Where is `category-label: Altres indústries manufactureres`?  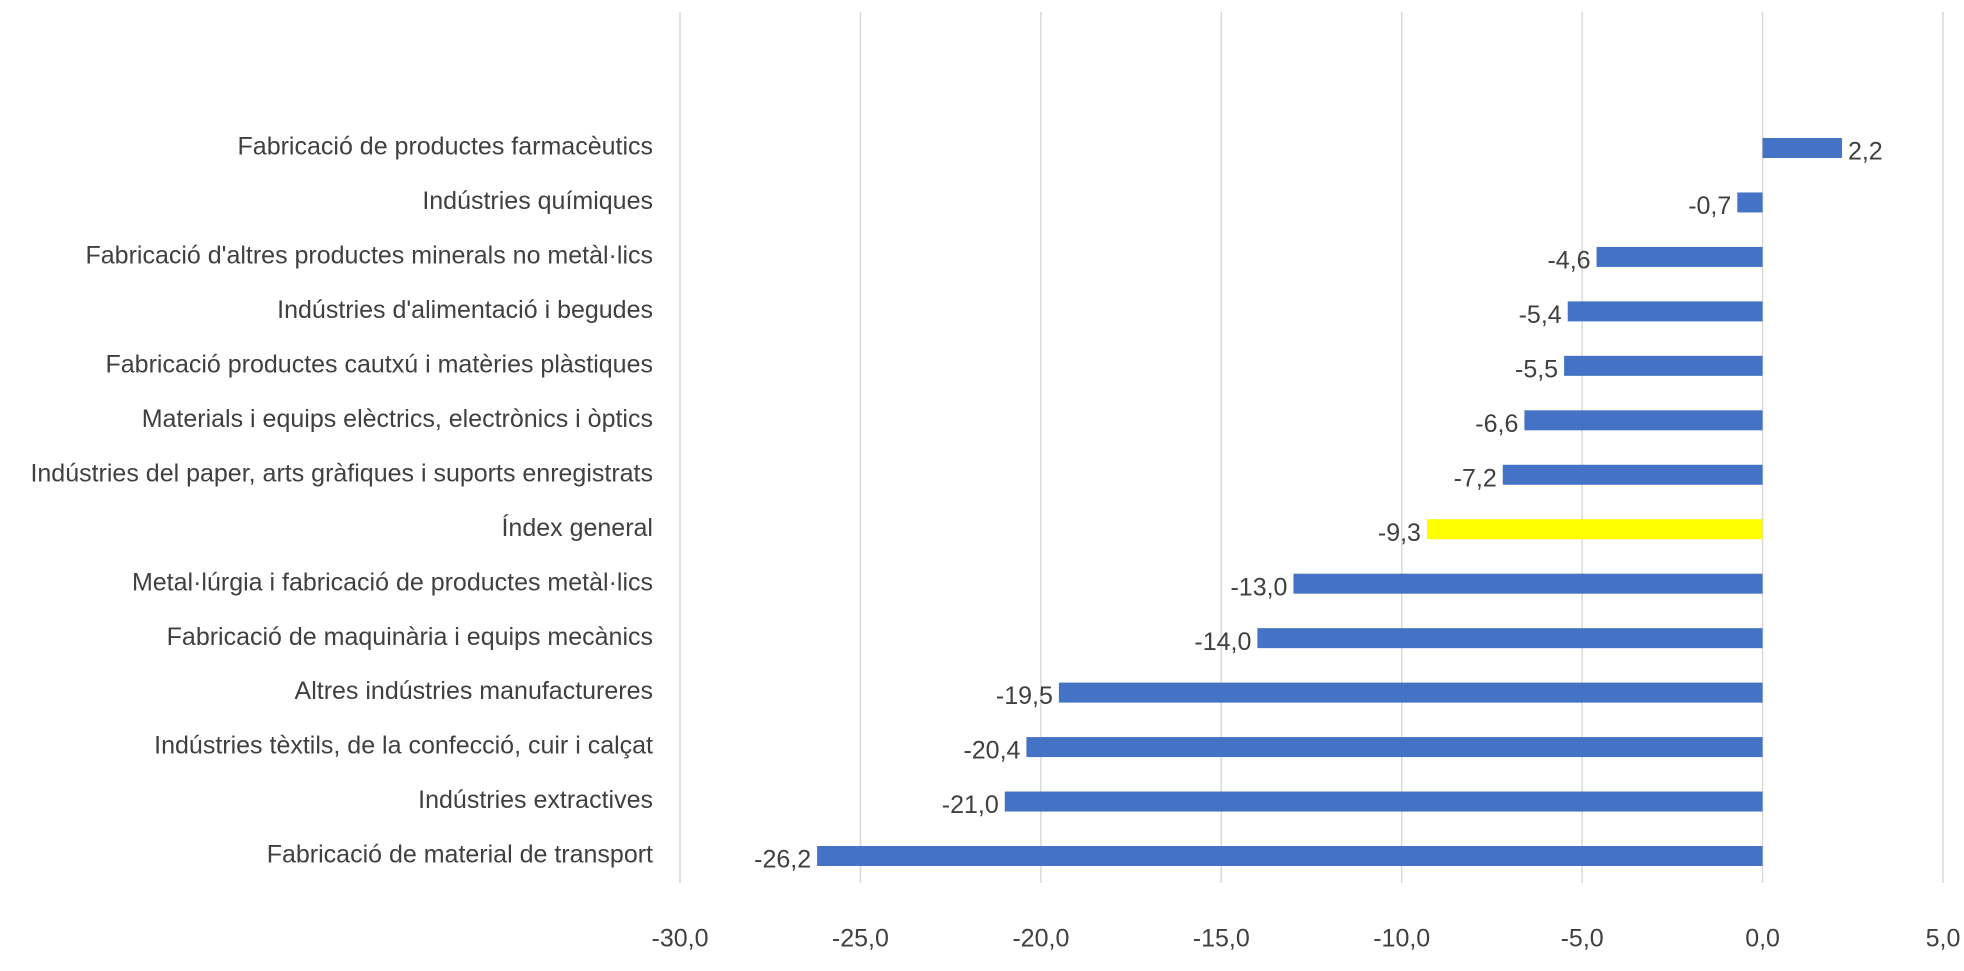 category-label: Altres indústries manufactureres is located at coordinates (474, 691).